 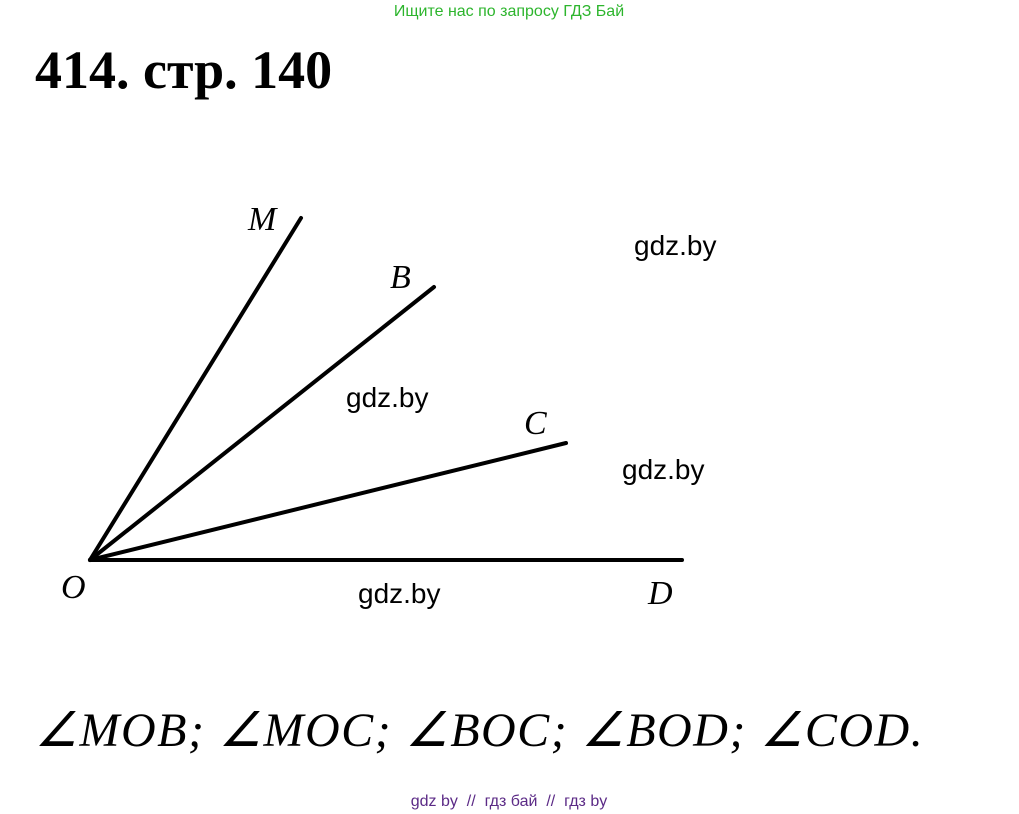 I want to click on ray-ob, so click(x=262, y=423).